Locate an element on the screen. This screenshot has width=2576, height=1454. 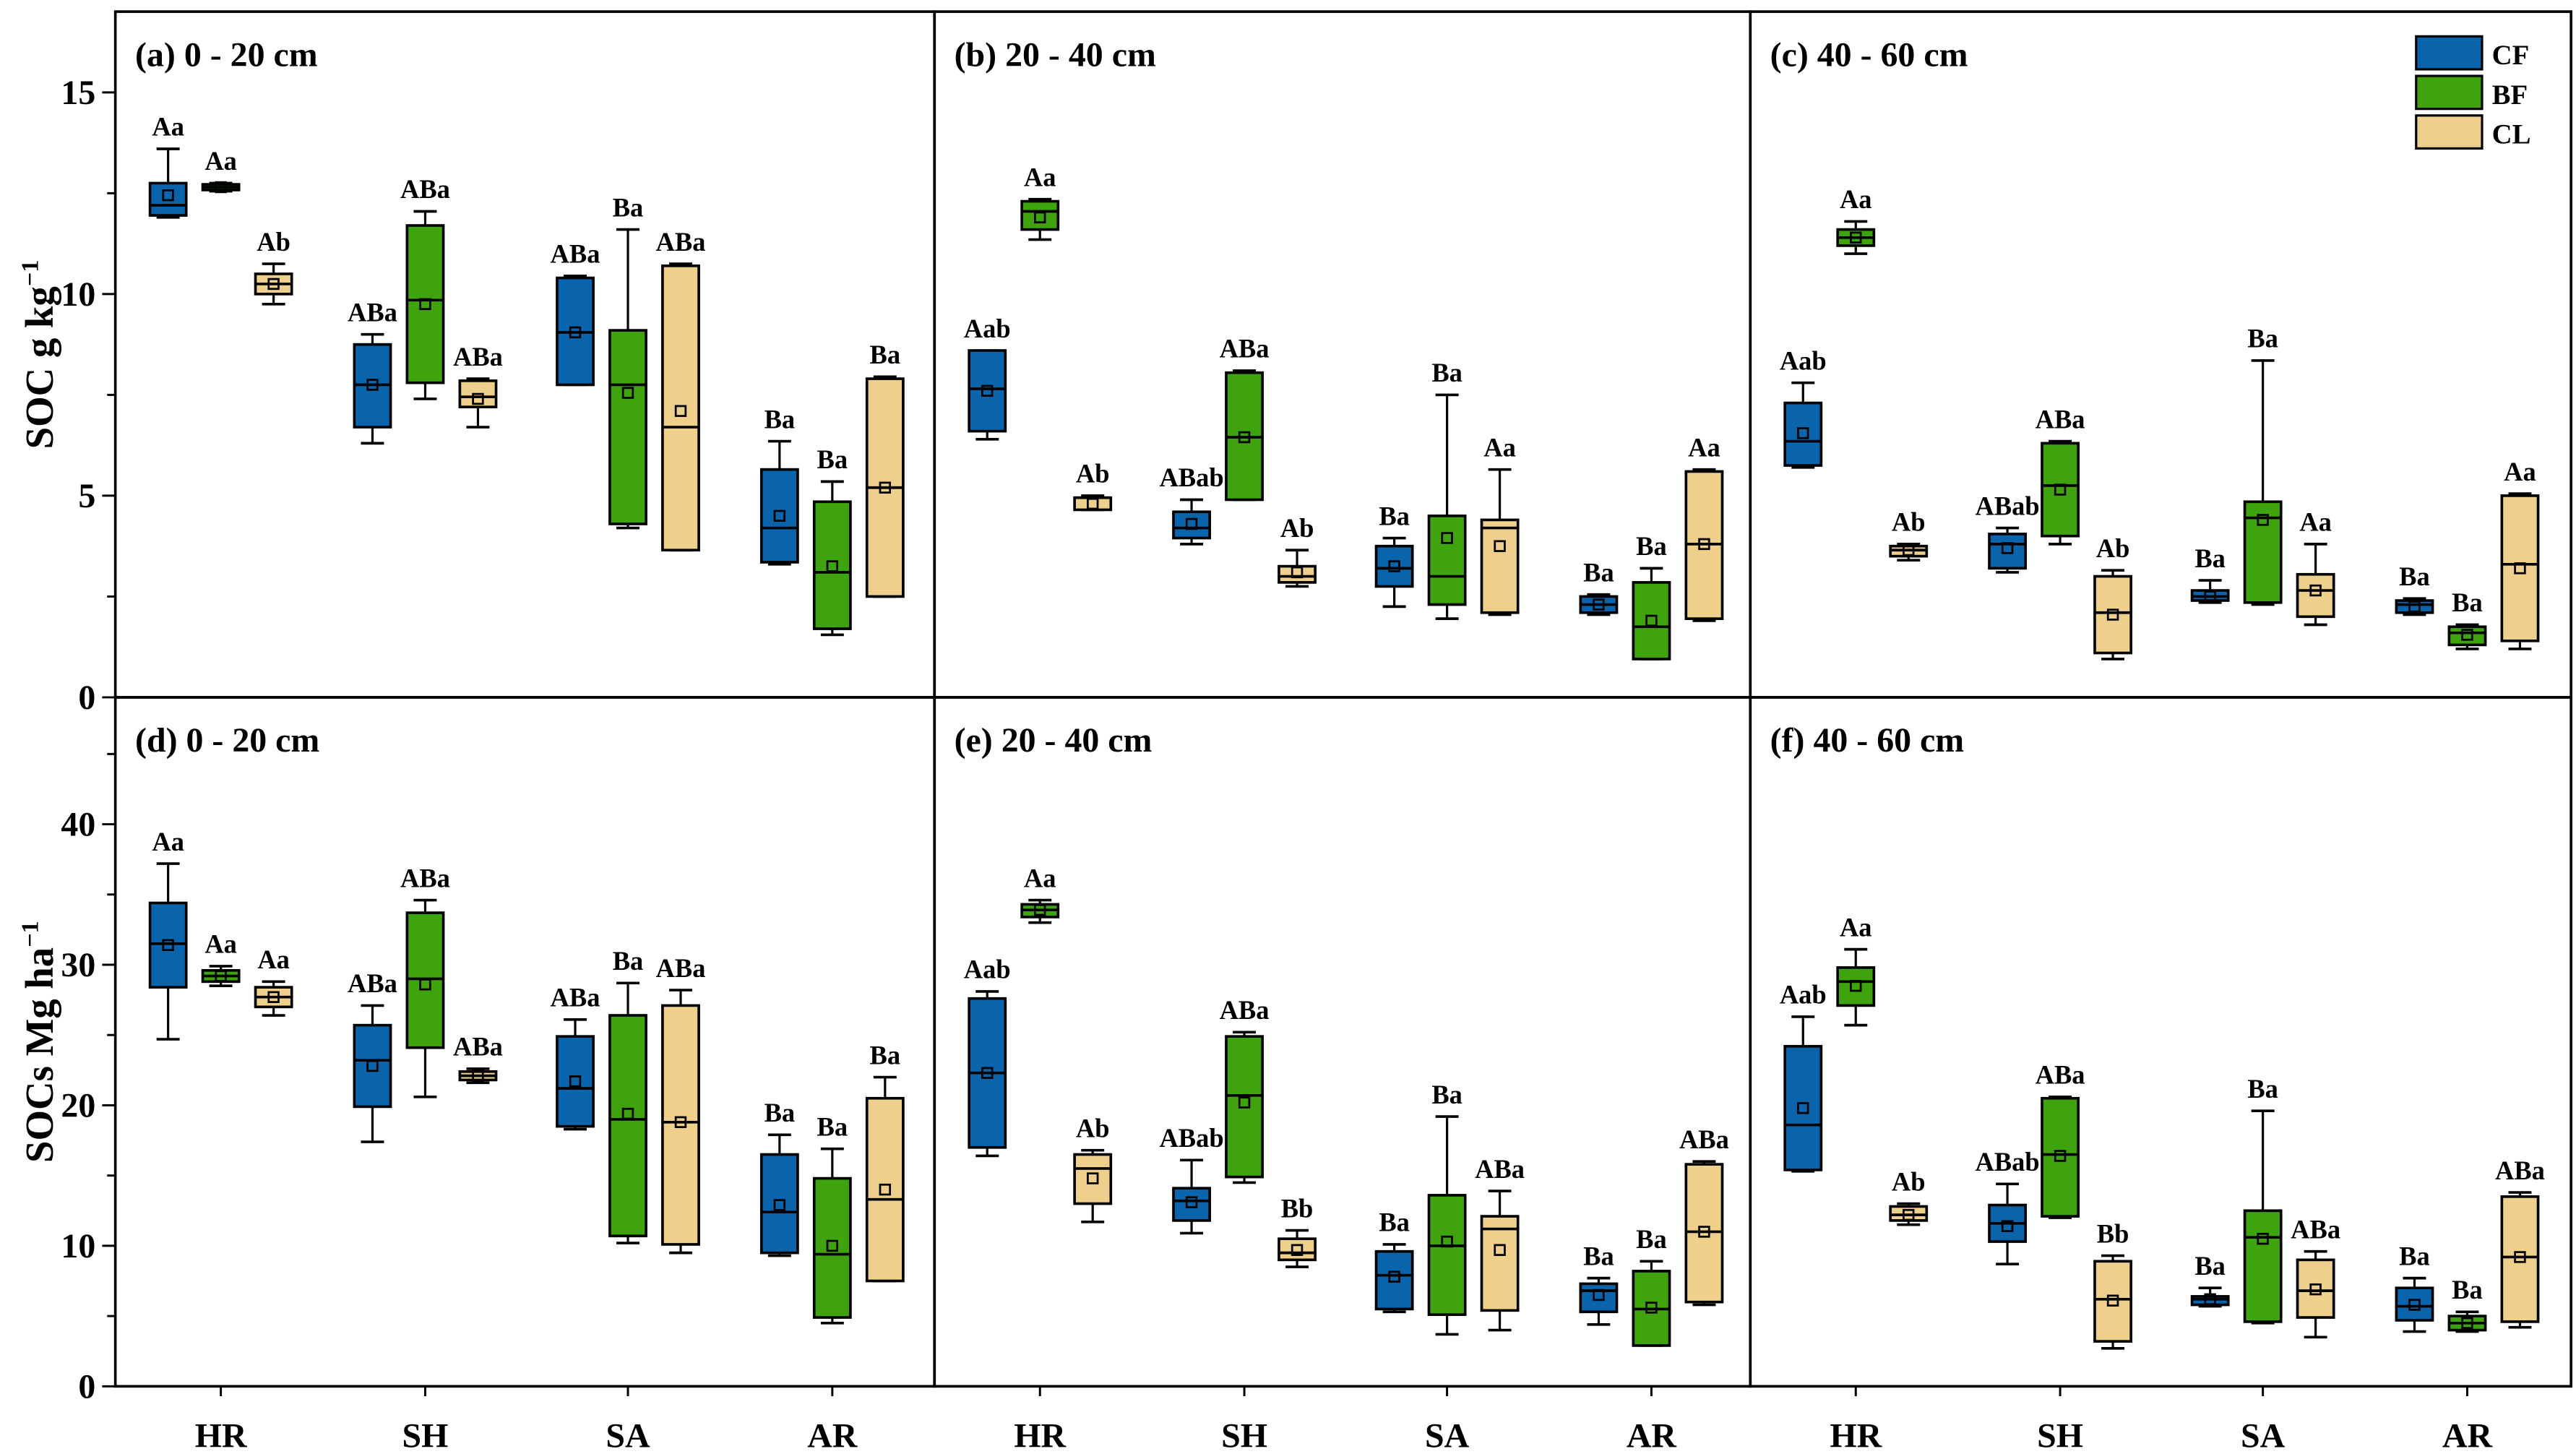
box-CL-SA: ABa is located at coordinates (1500, 1243).